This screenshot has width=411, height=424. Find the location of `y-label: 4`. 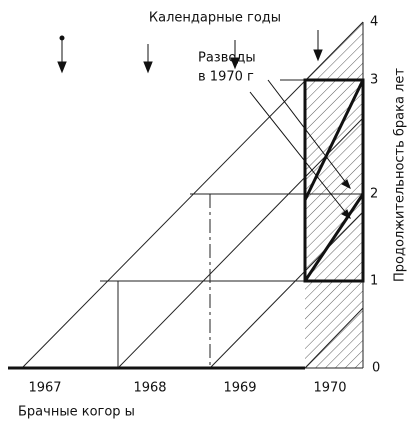

y-label: 4 is located at coordinates (374, 22).